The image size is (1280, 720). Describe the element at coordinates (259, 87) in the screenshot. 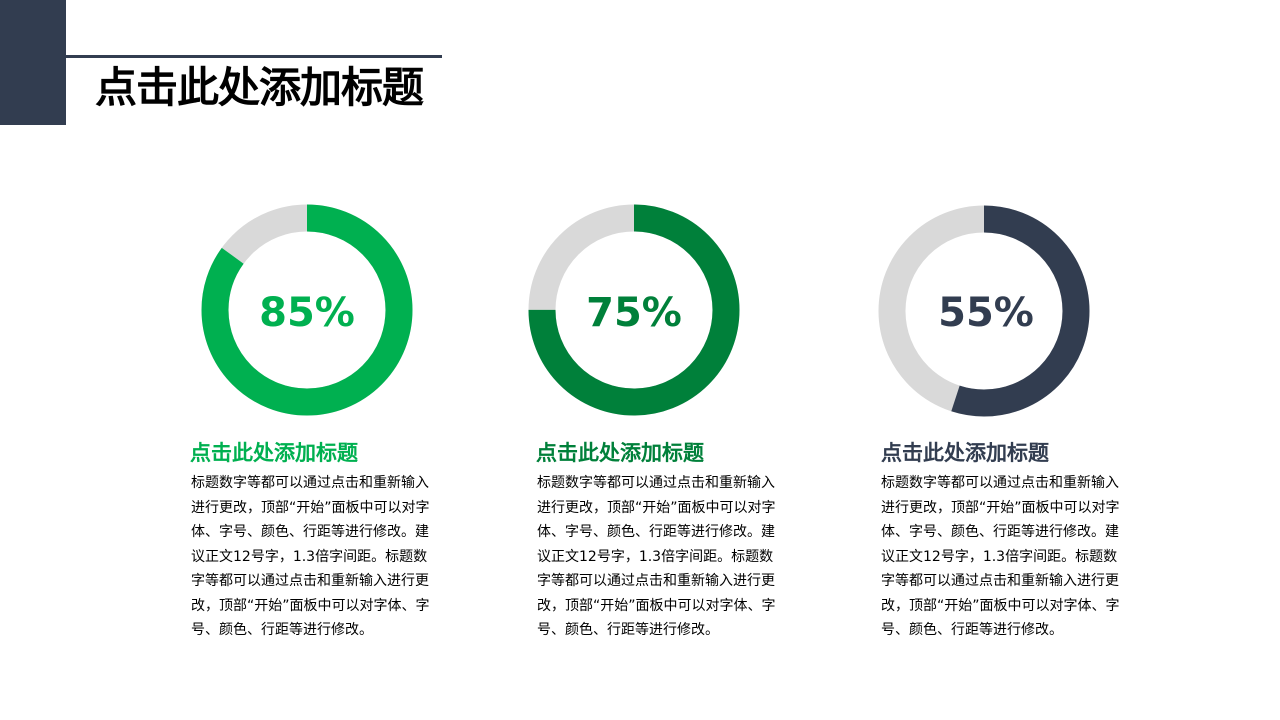

I see `slide-title: 点击此处添加标题` at that location.